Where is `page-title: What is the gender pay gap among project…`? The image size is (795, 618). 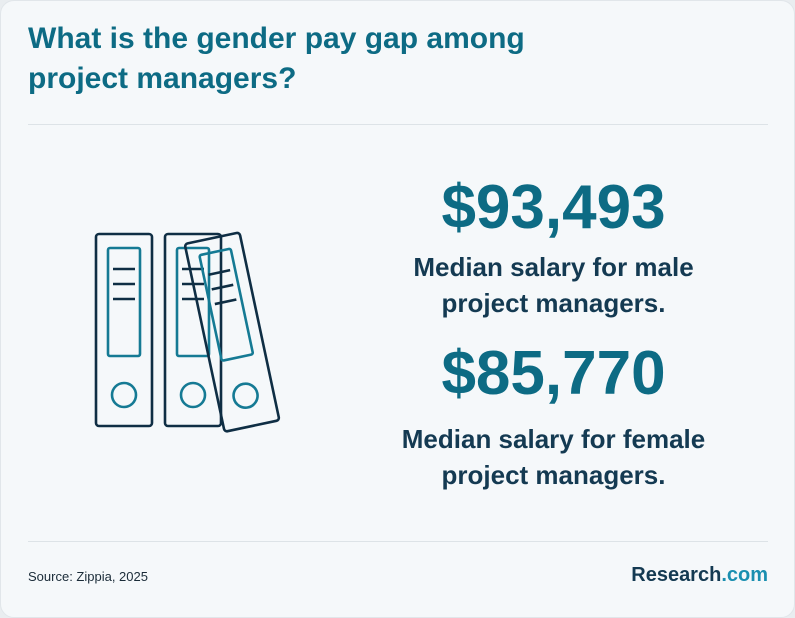
page-title: What is the gender pay gap among project… is located at coordinates (276, 58).